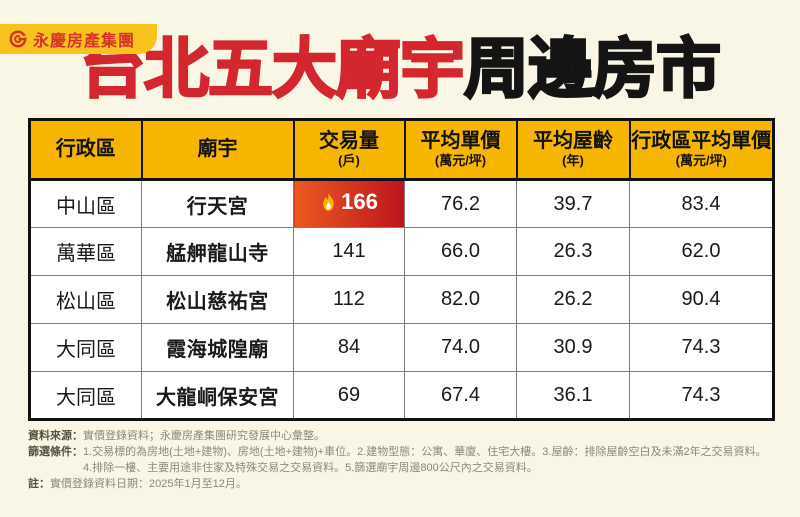 This screenshot has height=517, width=800. I want to click on table-row: 中山區 行天宮 166 76.2 39.7 83.4, so click(401, 203).